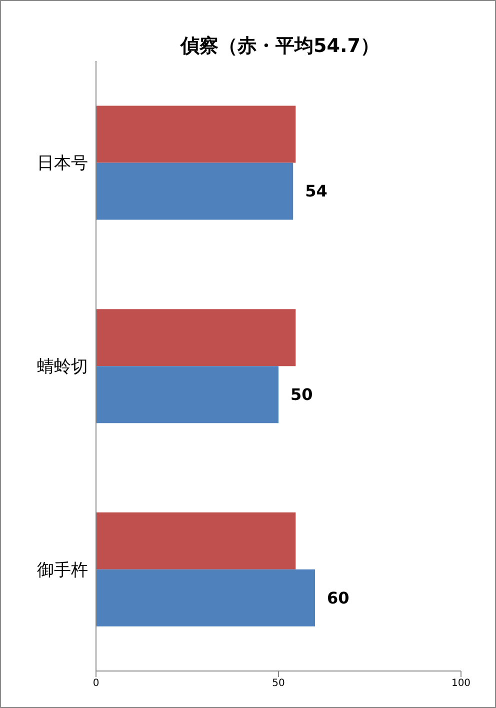 This screenshot has height=708, width=496. Describe the element at coordinates (338, 598) in the screenshot. I see `data-label: 60` at that location.